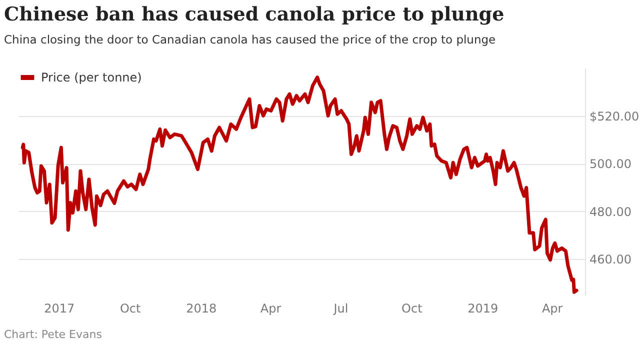 The height and width of the screenshot is (342, 640). Describe the element at coordinates (59, 309) in the screenshot. I see `x-tick-label: 2017` at that location.